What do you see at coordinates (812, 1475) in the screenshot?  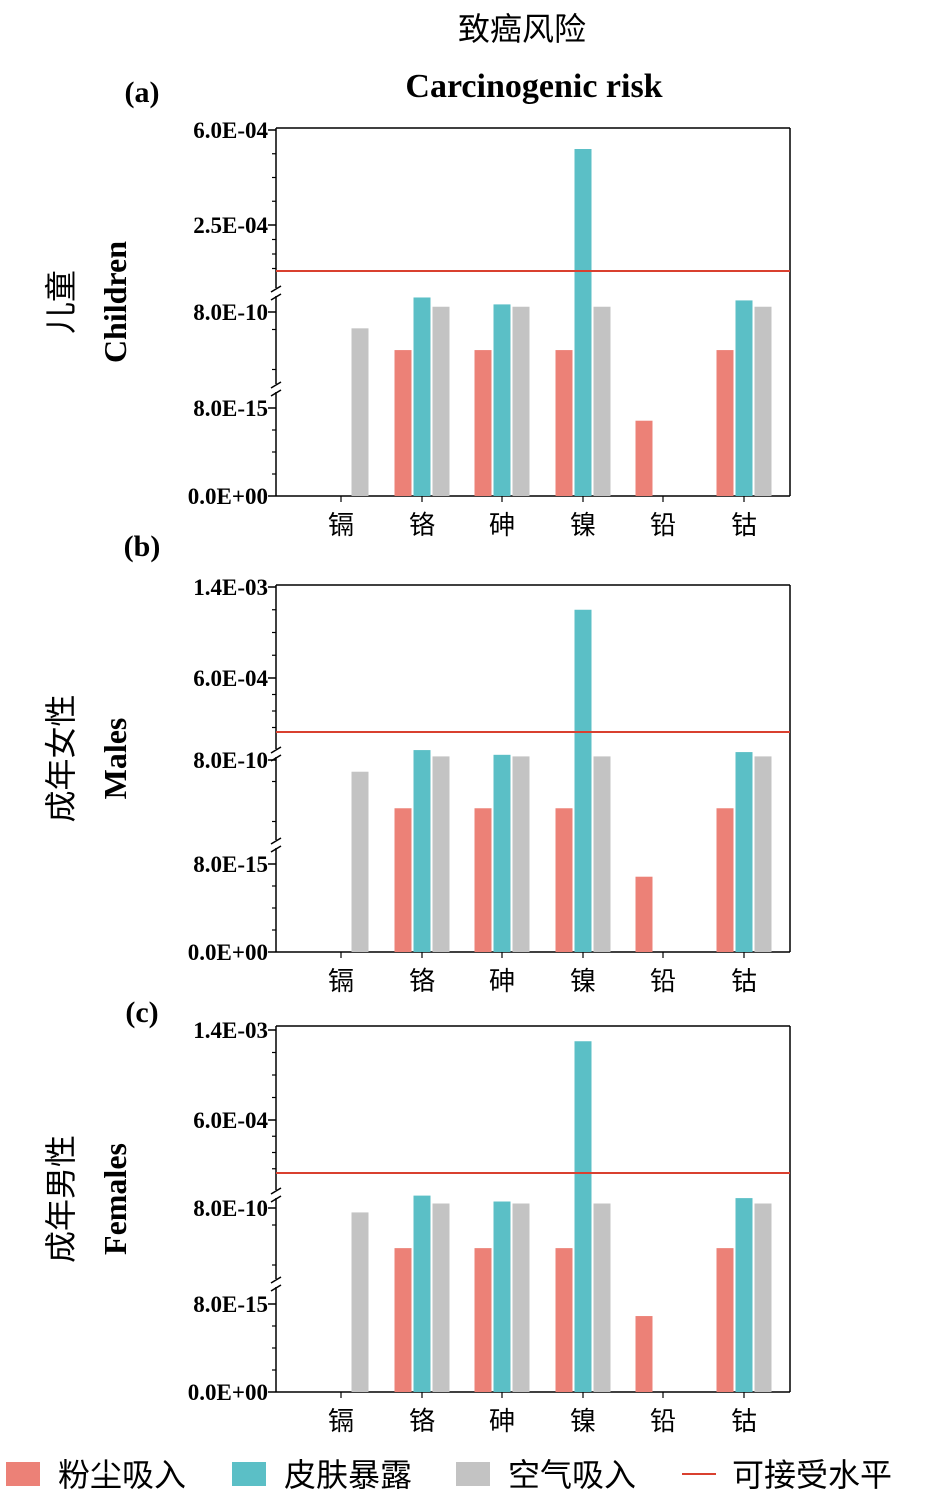 I see `legend-label-line: 可接受水平` at bounding box center [812, 1475].